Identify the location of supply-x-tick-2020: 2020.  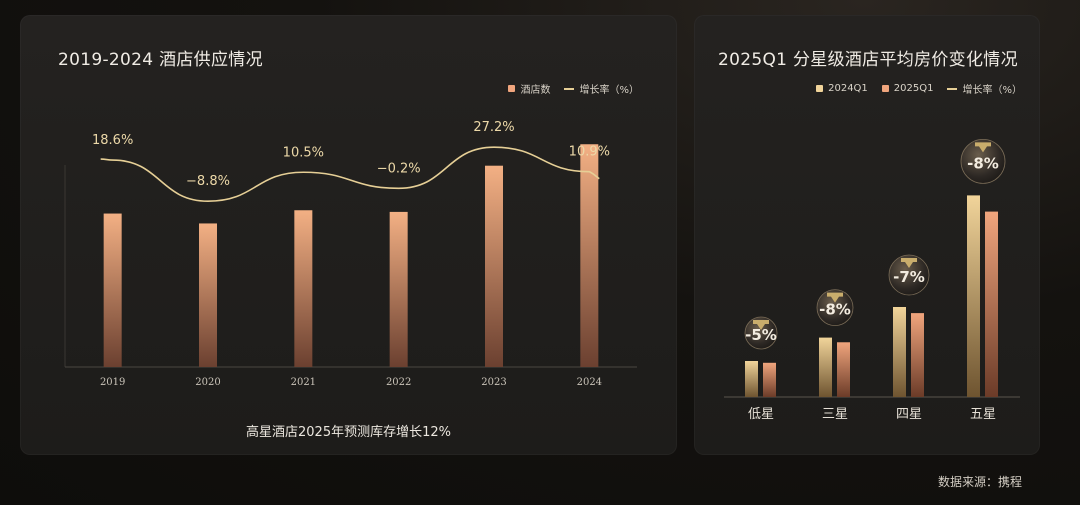
(207, 382).